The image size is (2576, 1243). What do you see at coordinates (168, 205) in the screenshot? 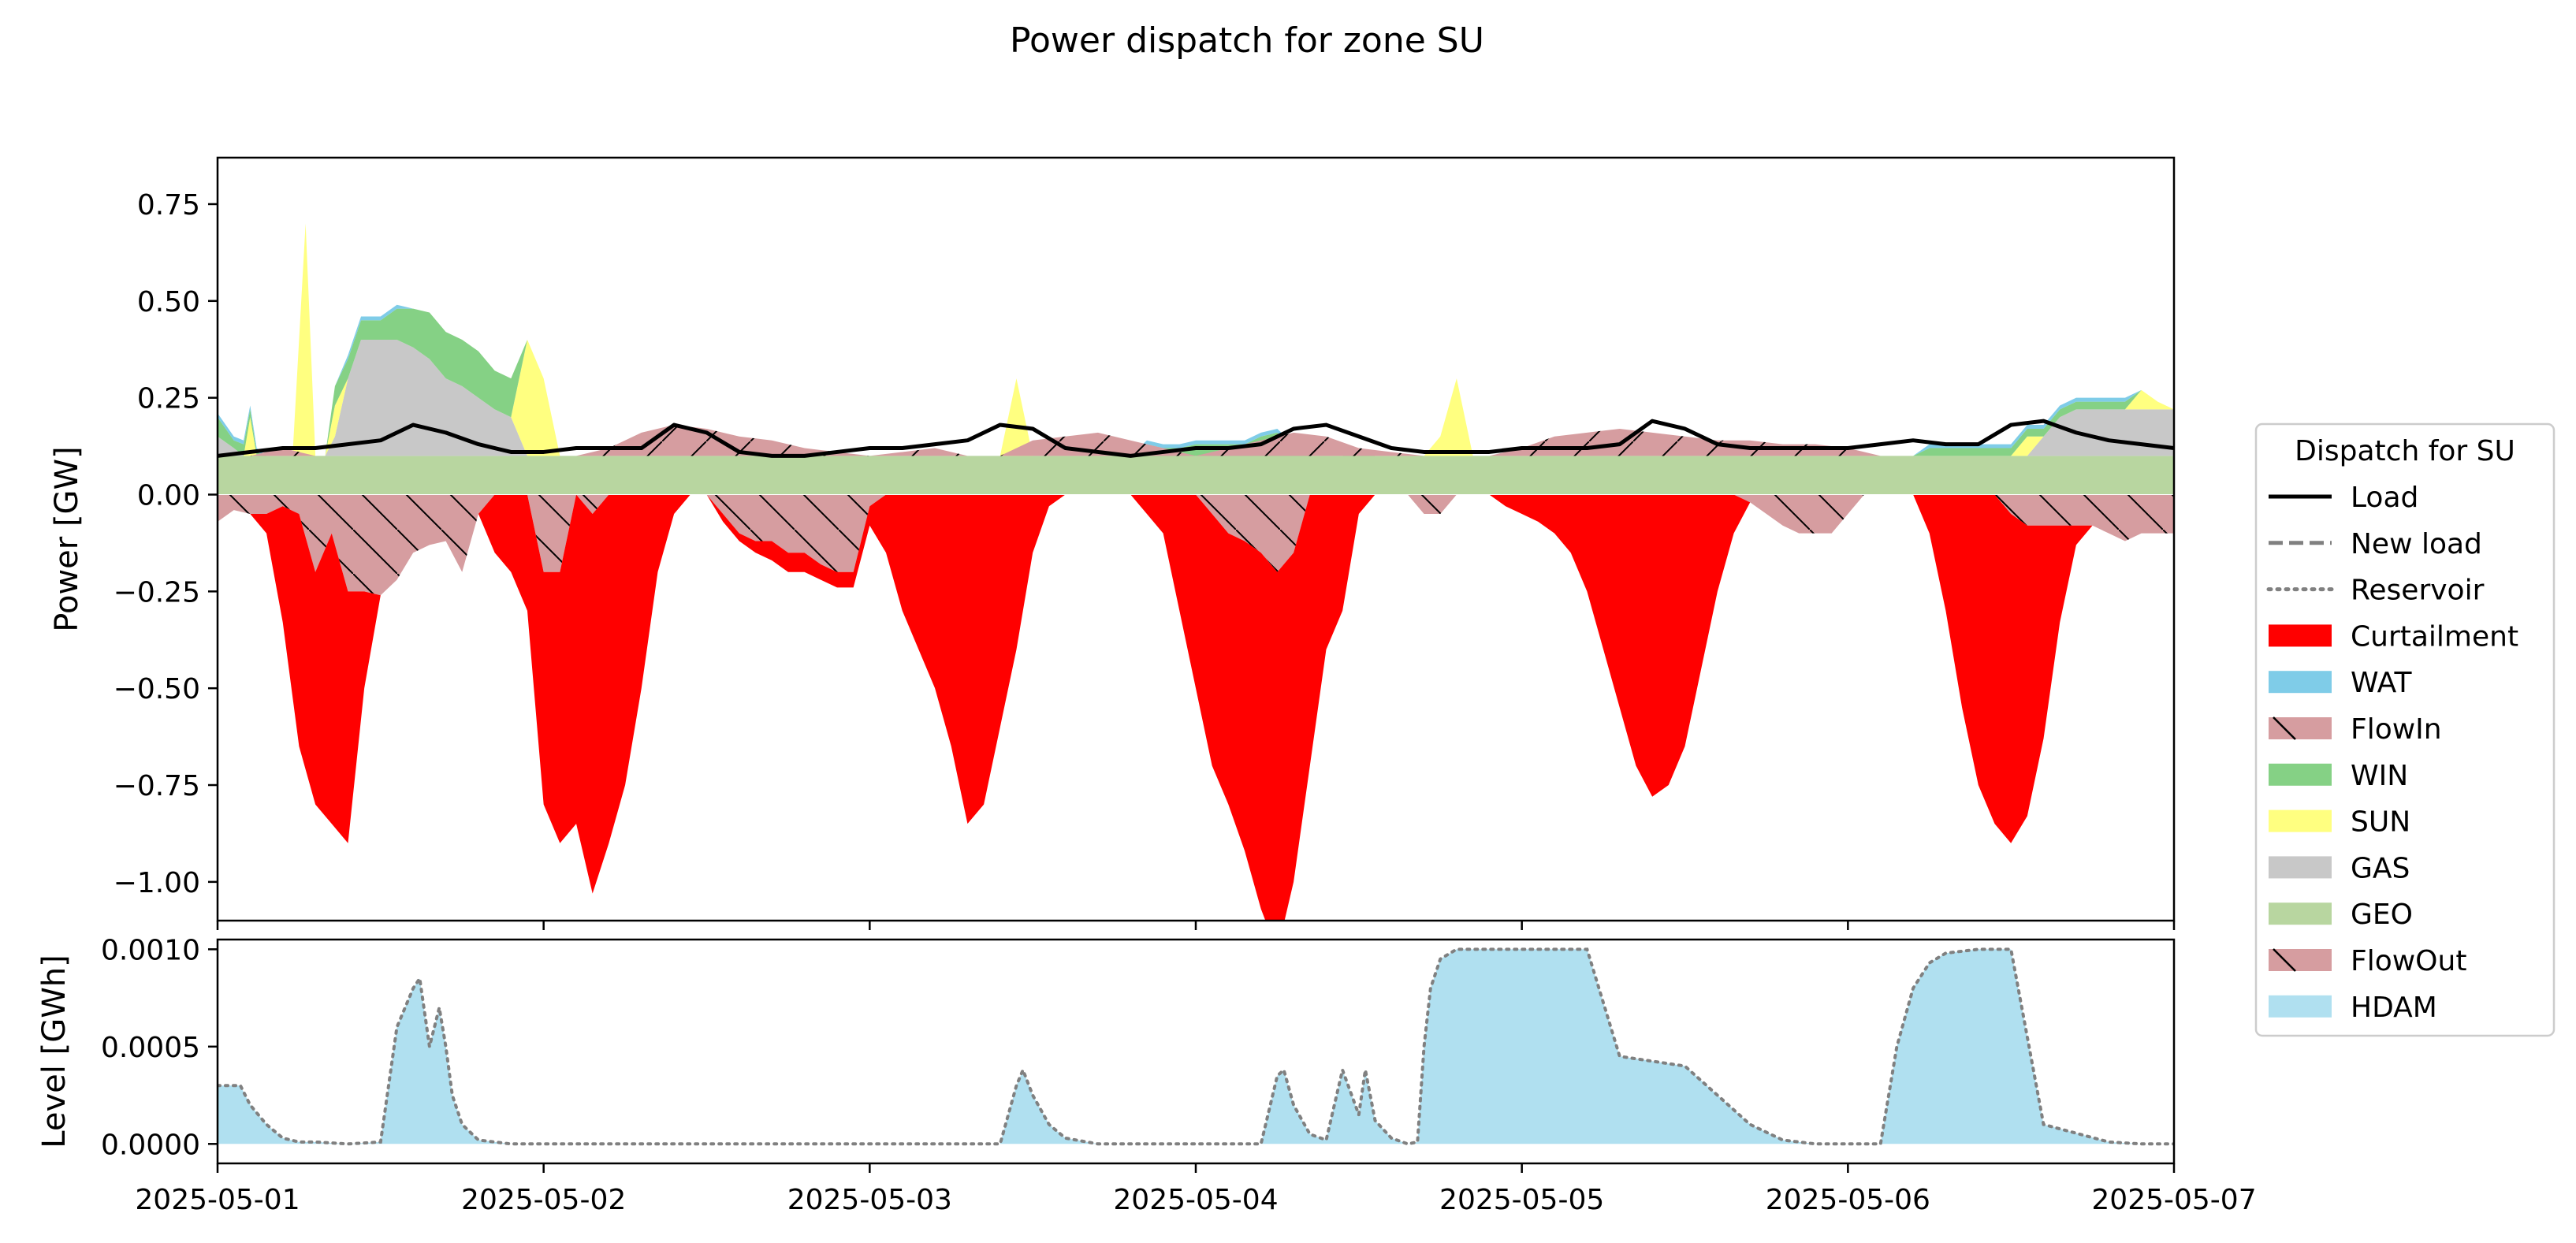
I see `power-ytick-label: 0.75` at bounding box center [168, 205].